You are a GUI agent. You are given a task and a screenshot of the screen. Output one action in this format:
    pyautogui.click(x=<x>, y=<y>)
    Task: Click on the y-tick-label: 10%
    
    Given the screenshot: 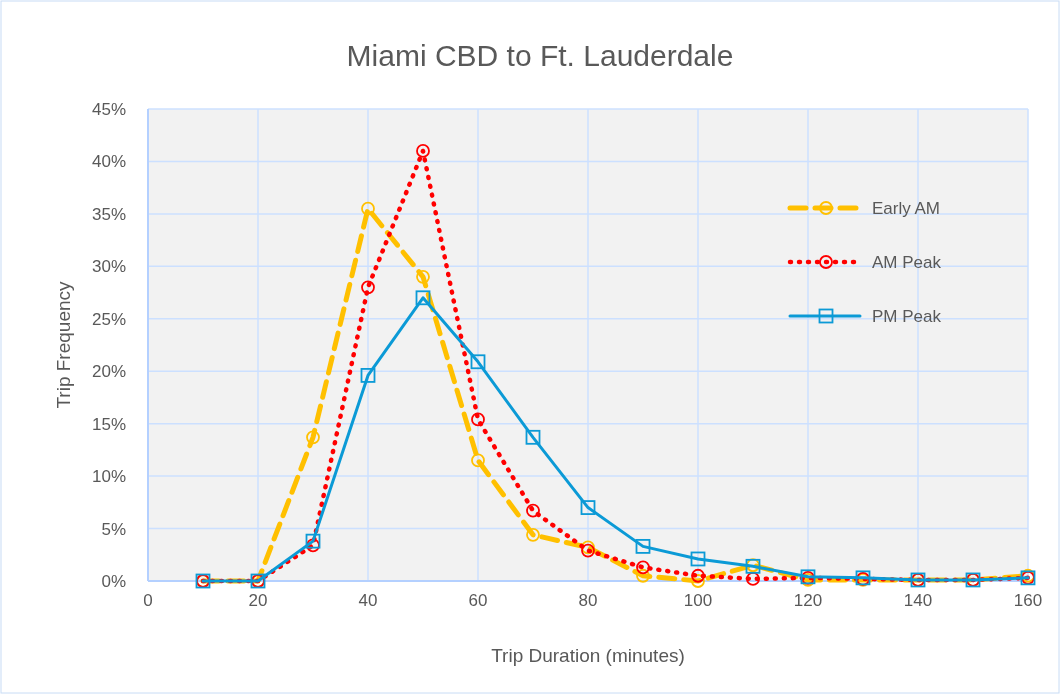 What is the action you would take?
    pyautogui.click(x=108, y=477)
    